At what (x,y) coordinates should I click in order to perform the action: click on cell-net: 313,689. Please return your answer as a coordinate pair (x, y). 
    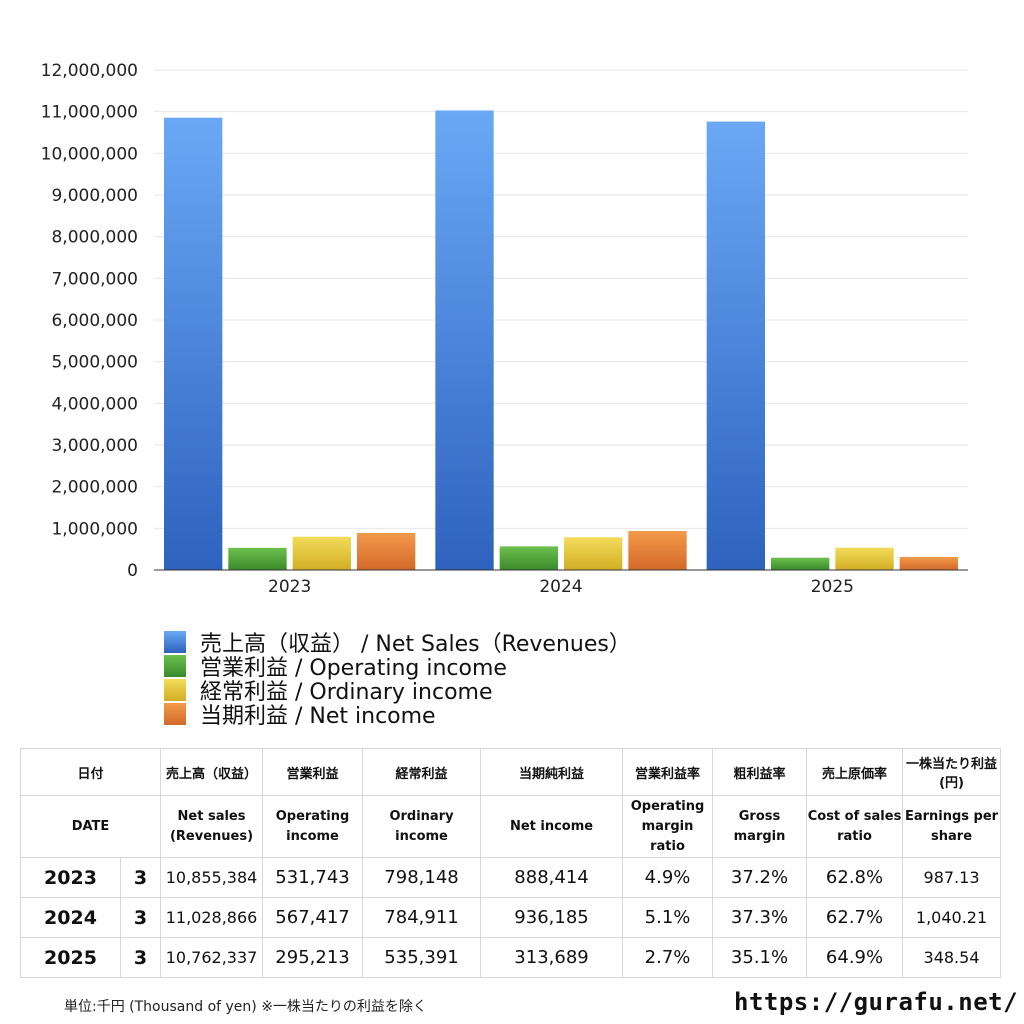
    Looking at the image, I should click on (552, 957).